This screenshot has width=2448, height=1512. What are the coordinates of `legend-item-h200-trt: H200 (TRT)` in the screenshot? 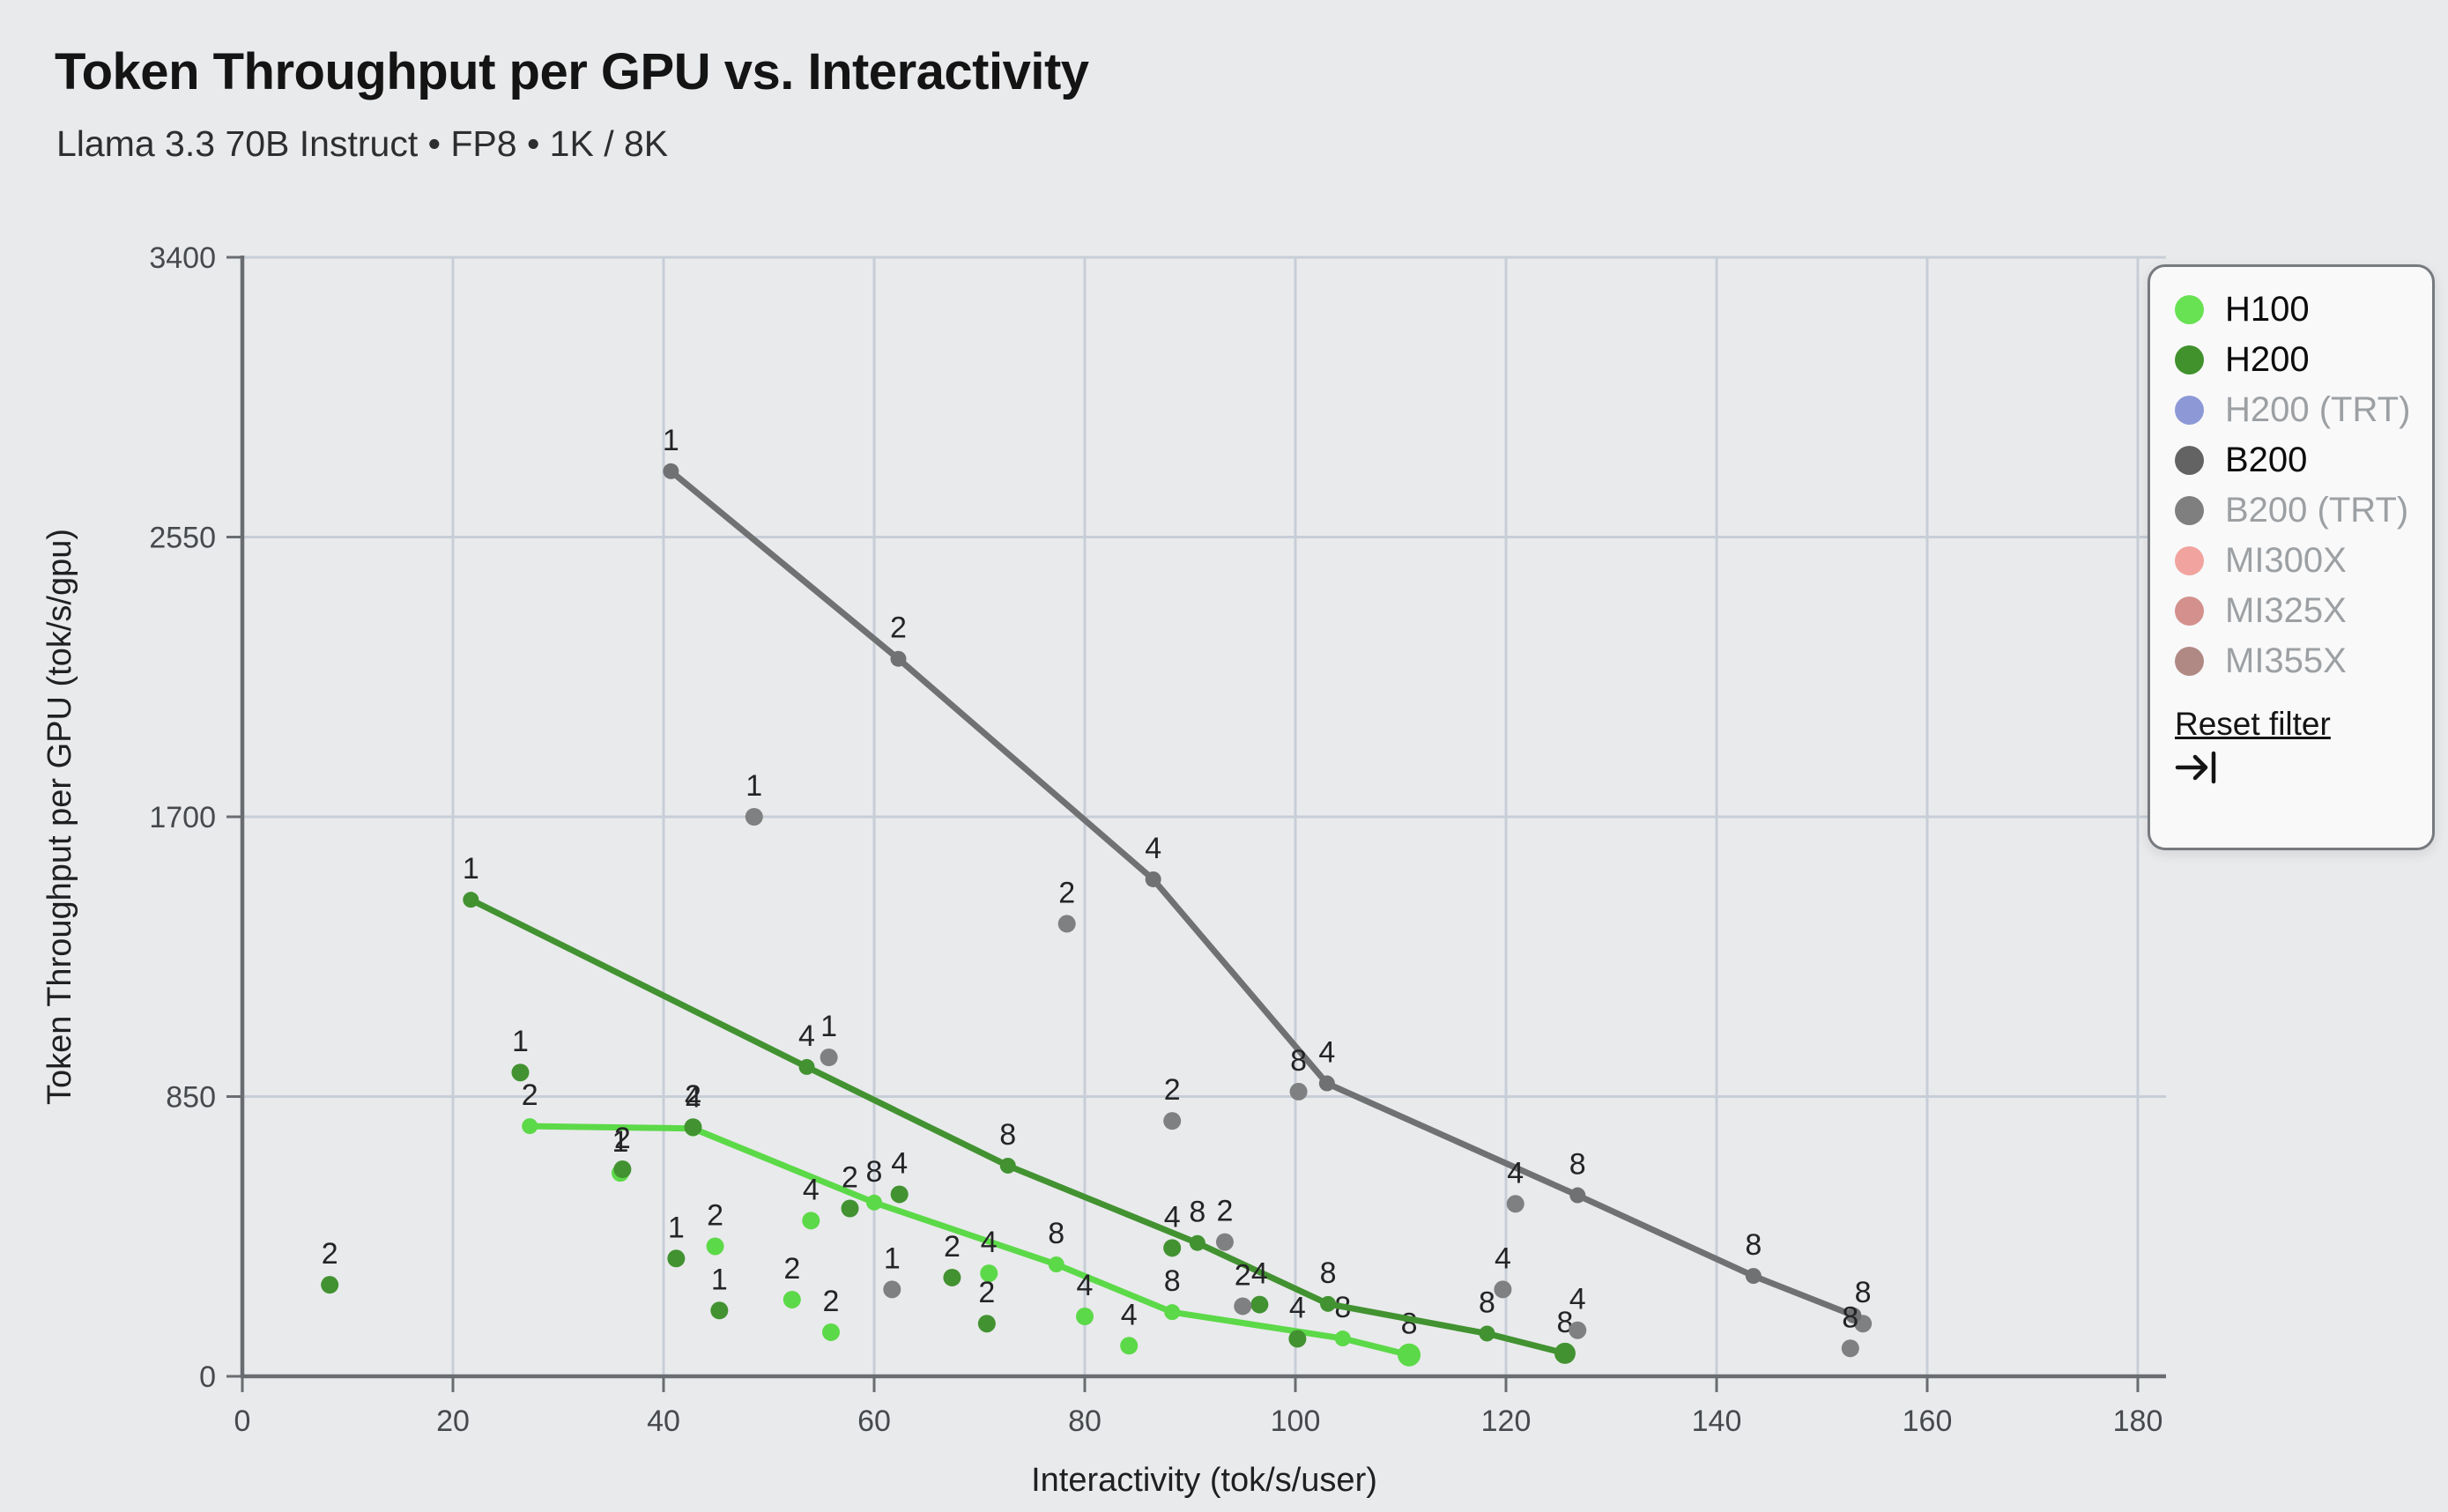 It's located at (2303, 410).